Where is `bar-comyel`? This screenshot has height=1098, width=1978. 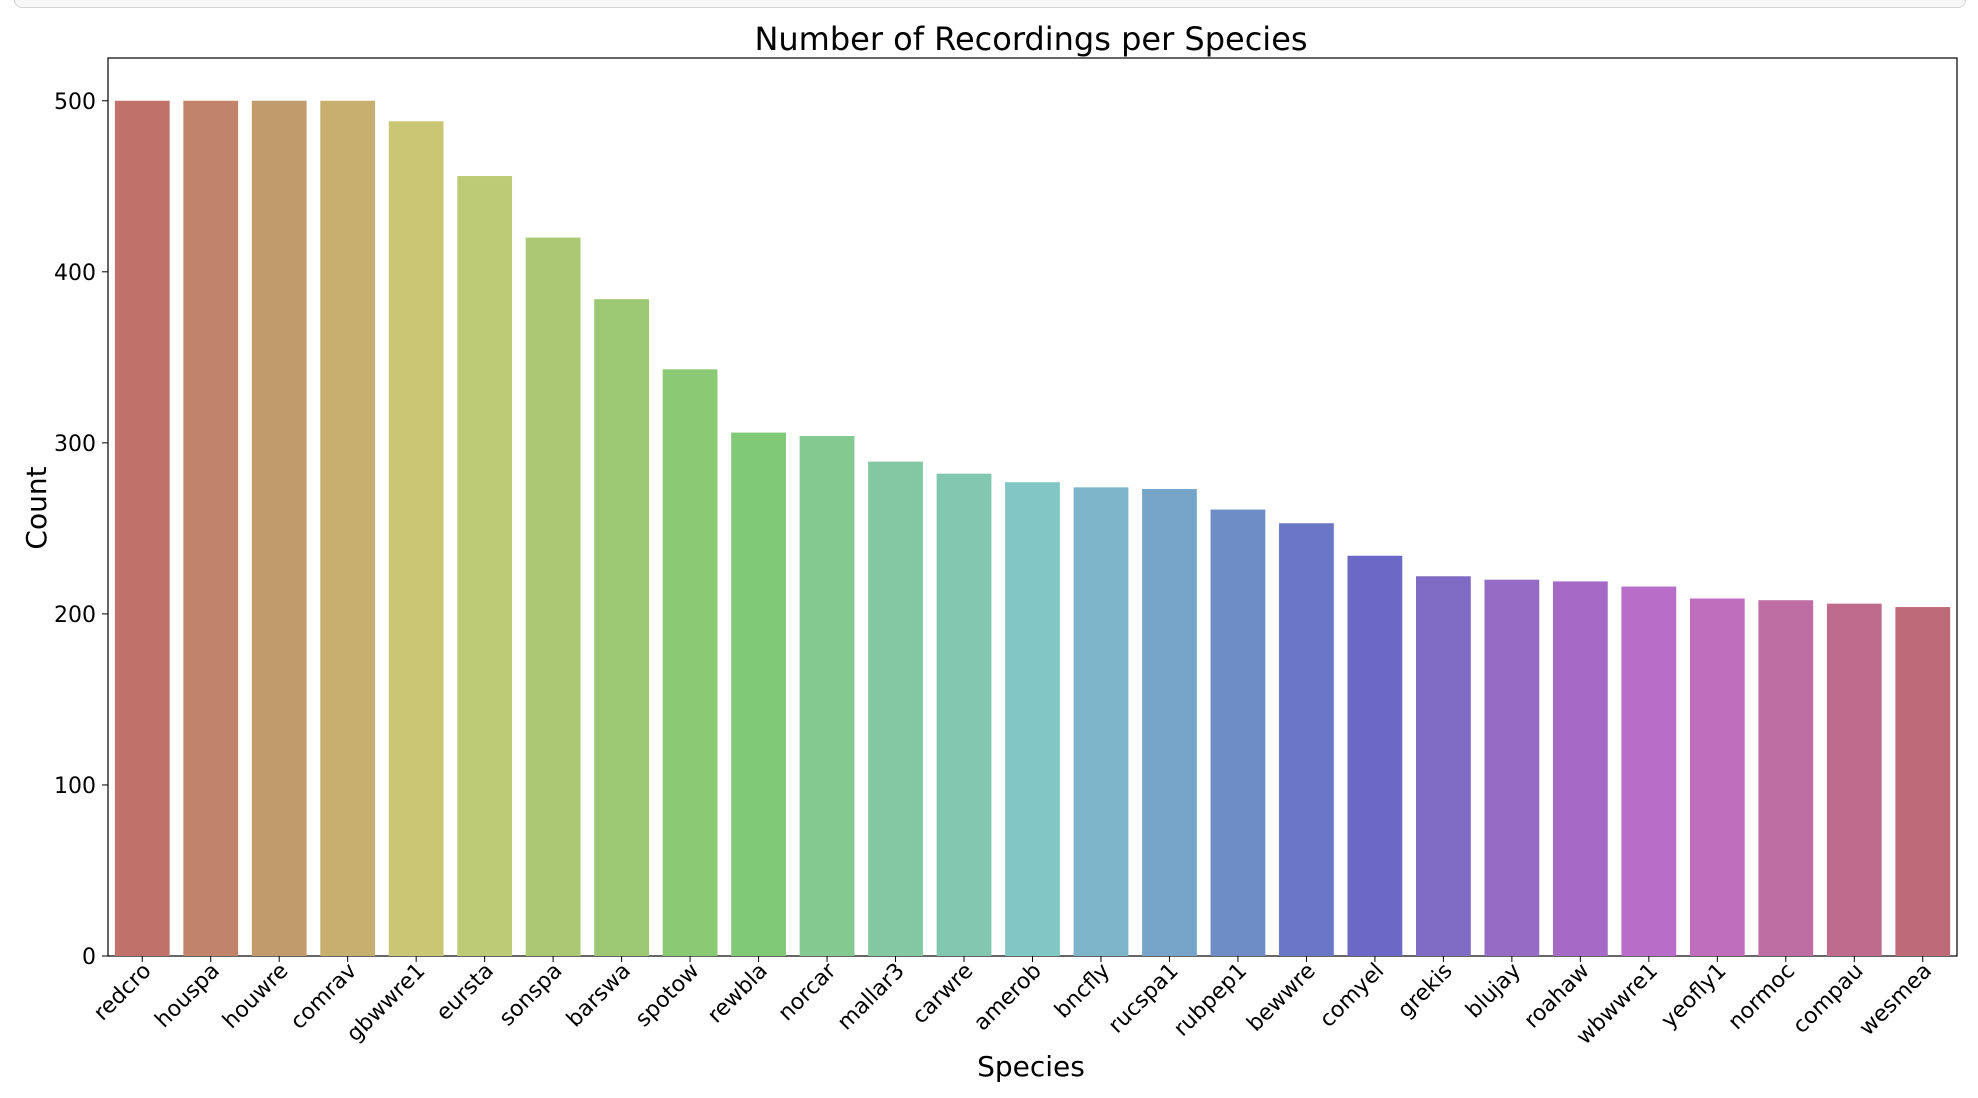
bar-comyel is located at coordinates (1375, 755).